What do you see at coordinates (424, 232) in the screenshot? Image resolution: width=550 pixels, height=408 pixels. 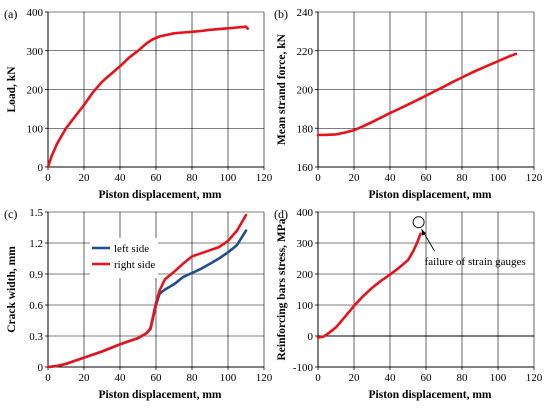 I see `annotation-arrowhead` at bounding box center [424, 232].